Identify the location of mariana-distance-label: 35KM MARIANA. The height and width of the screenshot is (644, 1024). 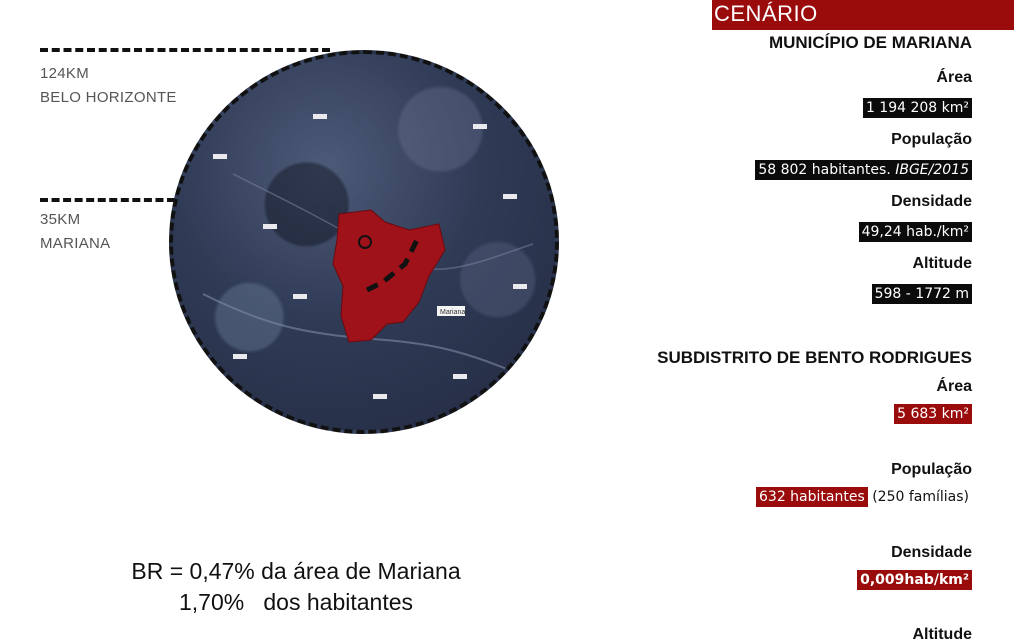
(75, 232).